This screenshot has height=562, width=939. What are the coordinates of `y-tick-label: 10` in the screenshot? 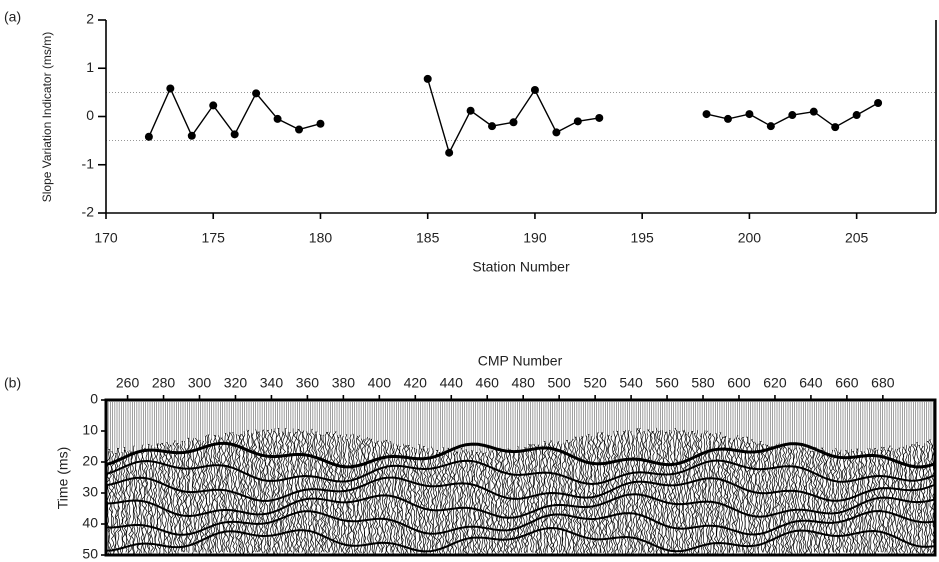 It's located at (90, 430).